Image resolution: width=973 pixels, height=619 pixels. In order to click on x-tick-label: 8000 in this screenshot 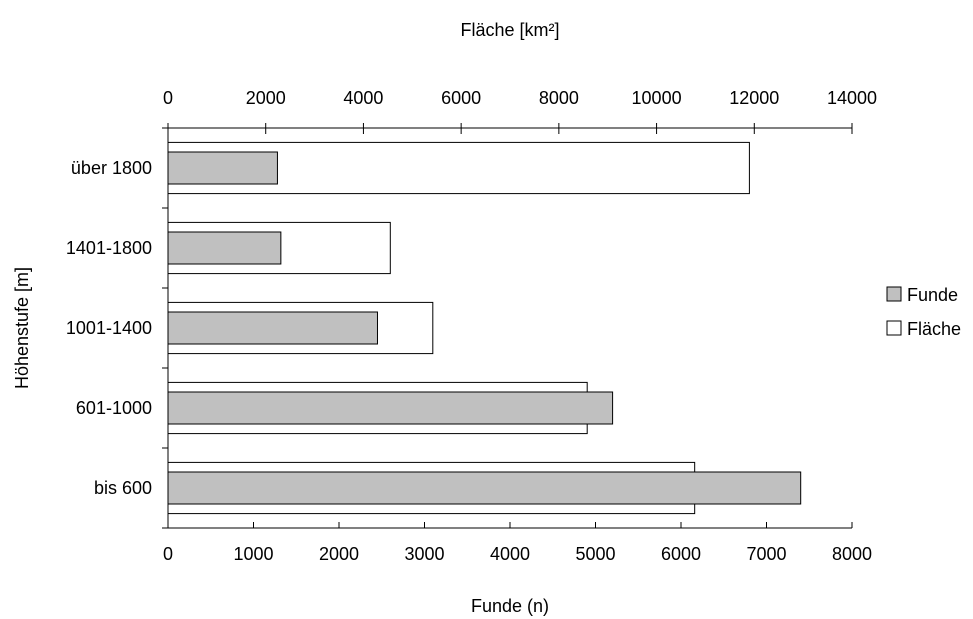, I will do `click(852, 554)`.